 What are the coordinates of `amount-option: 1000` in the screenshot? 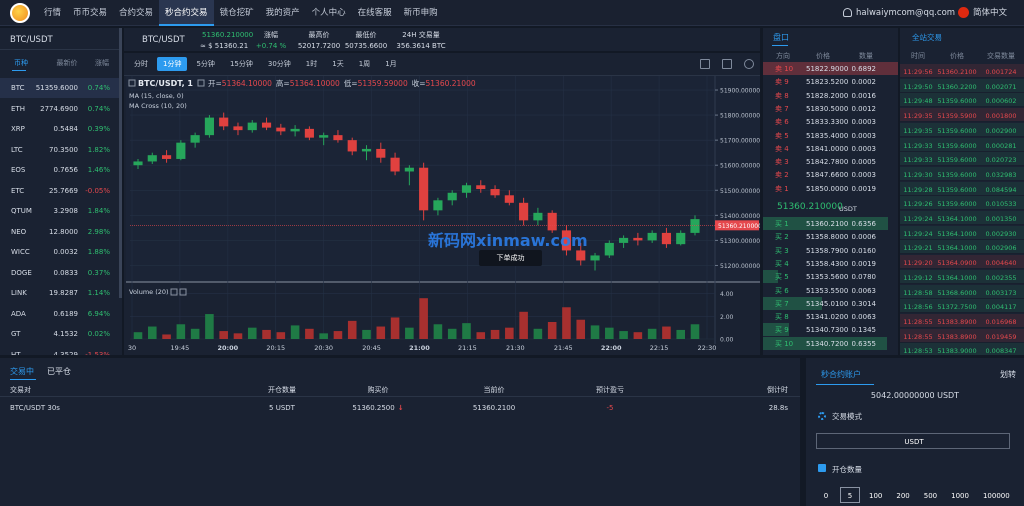 It's located at (960, 496).